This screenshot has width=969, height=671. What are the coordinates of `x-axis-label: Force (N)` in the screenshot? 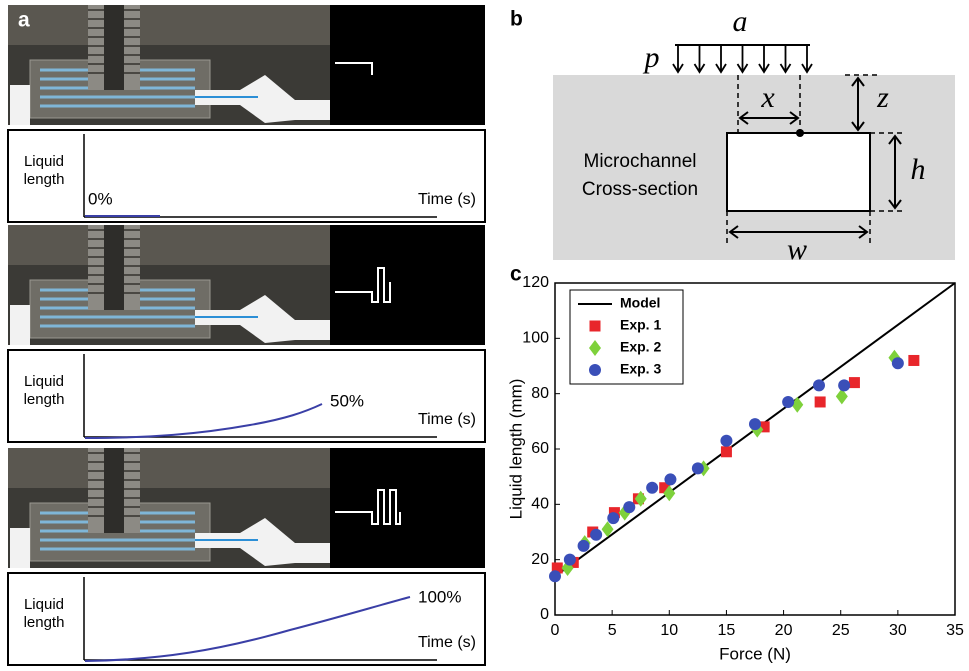 It's located at (755, 653).